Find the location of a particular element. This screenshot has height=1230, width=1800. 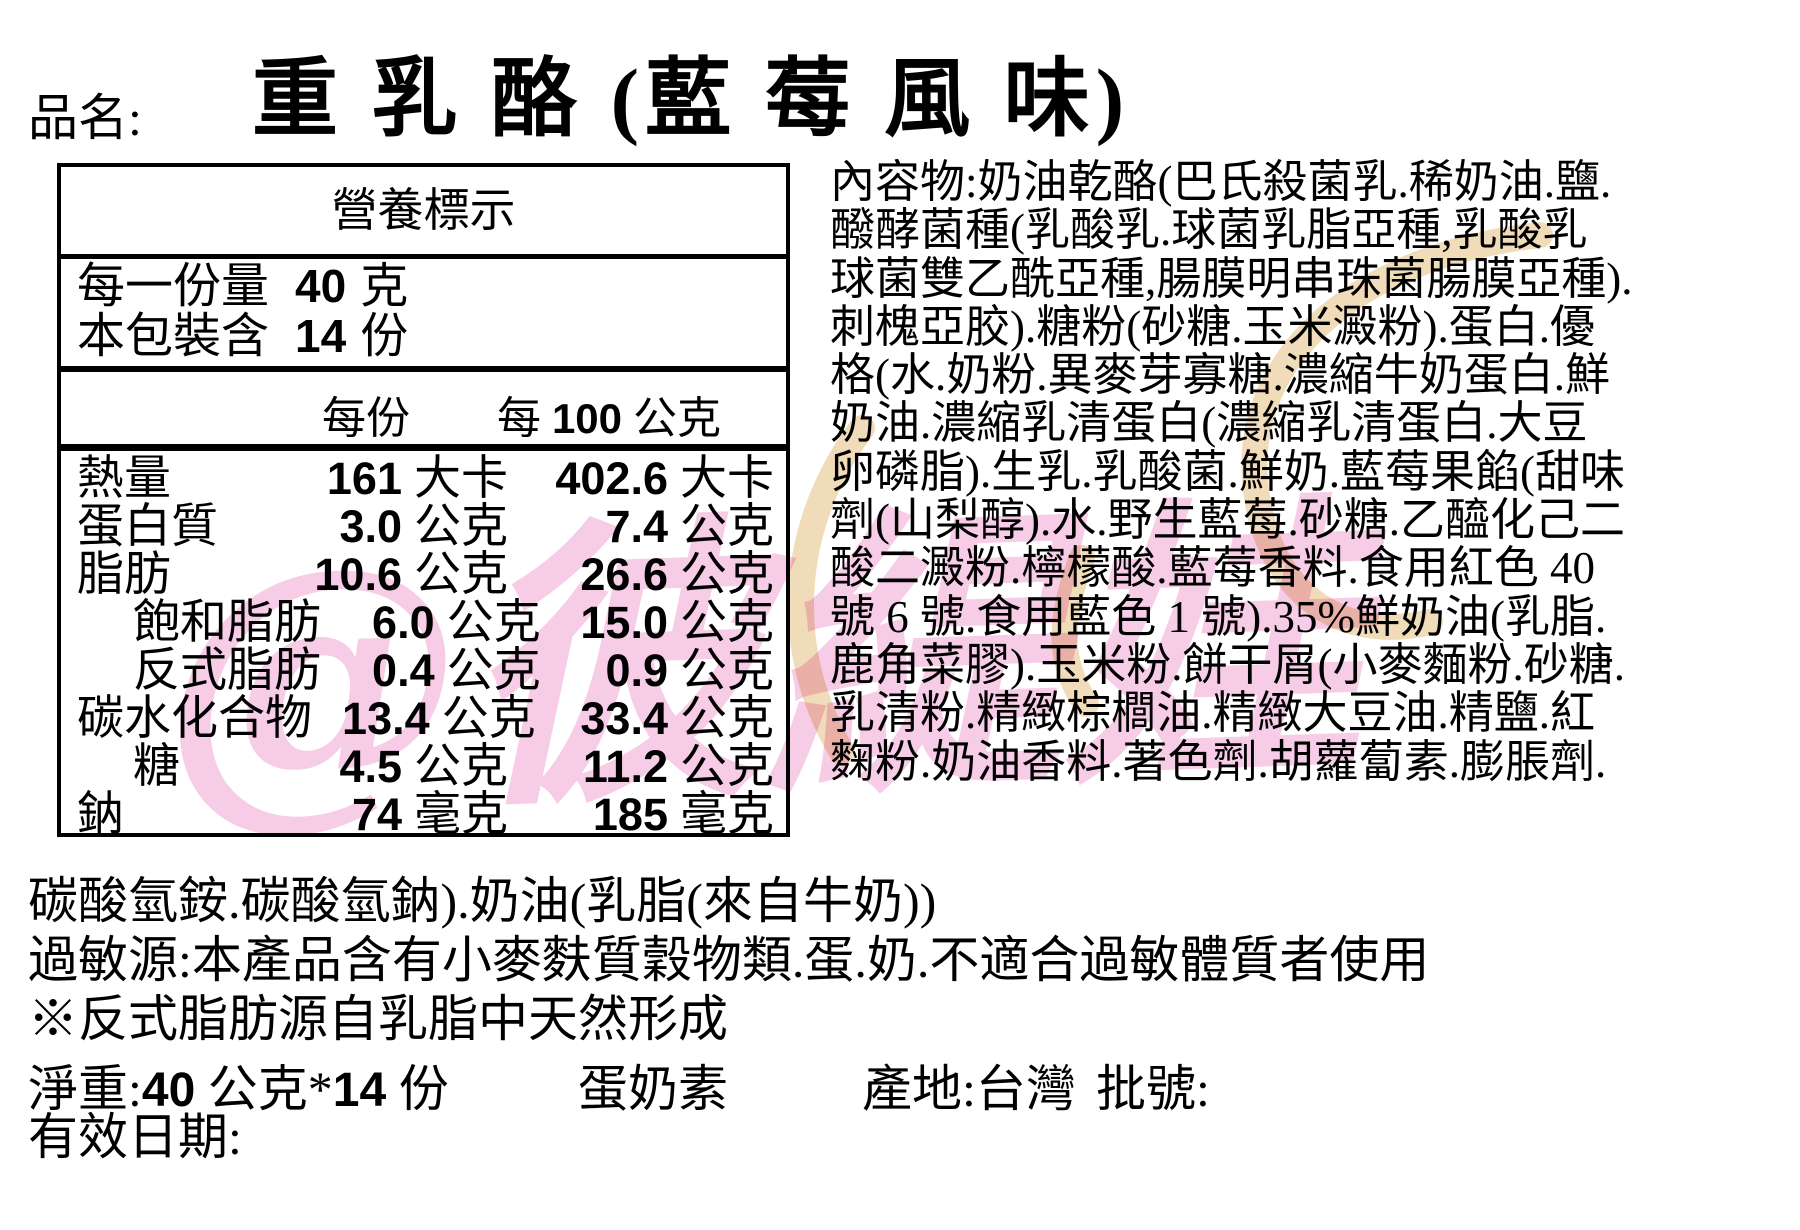

origin: 產地:台灣 is located at coordinates (969, 1089).